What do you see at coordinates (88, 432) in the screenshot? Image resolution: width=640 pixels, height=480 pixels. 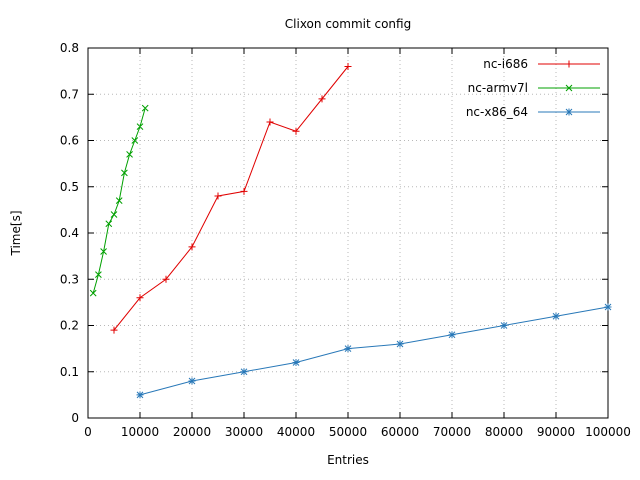 I see `x-tick-label: 0` at bounding box center [88, 432].